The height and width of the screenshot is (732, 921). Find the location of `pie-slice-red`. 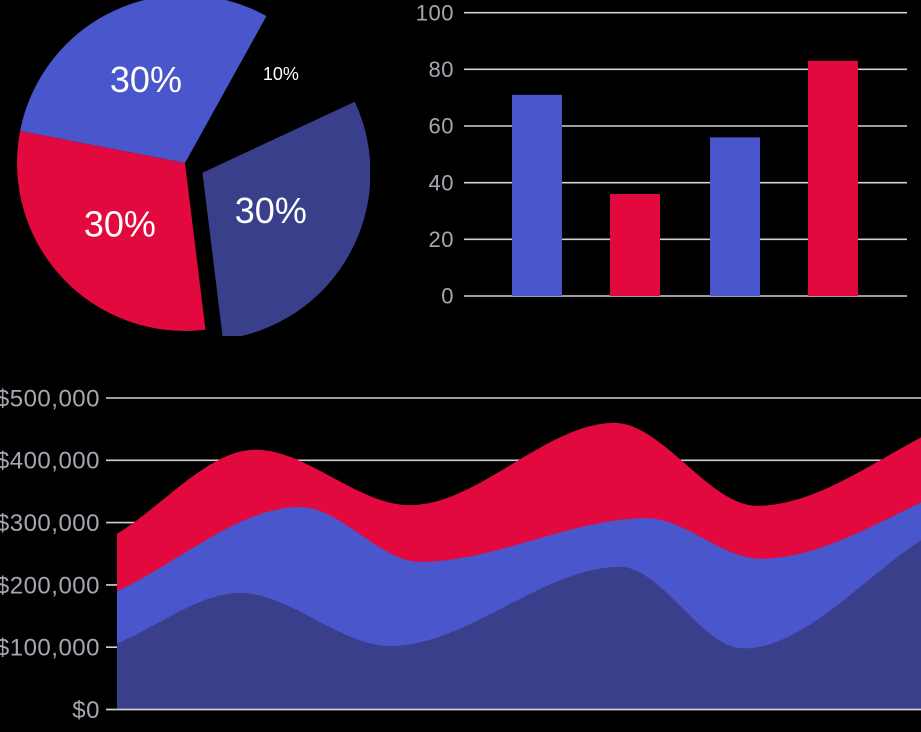

pie-slice-red is located at coordinates (111, 230).